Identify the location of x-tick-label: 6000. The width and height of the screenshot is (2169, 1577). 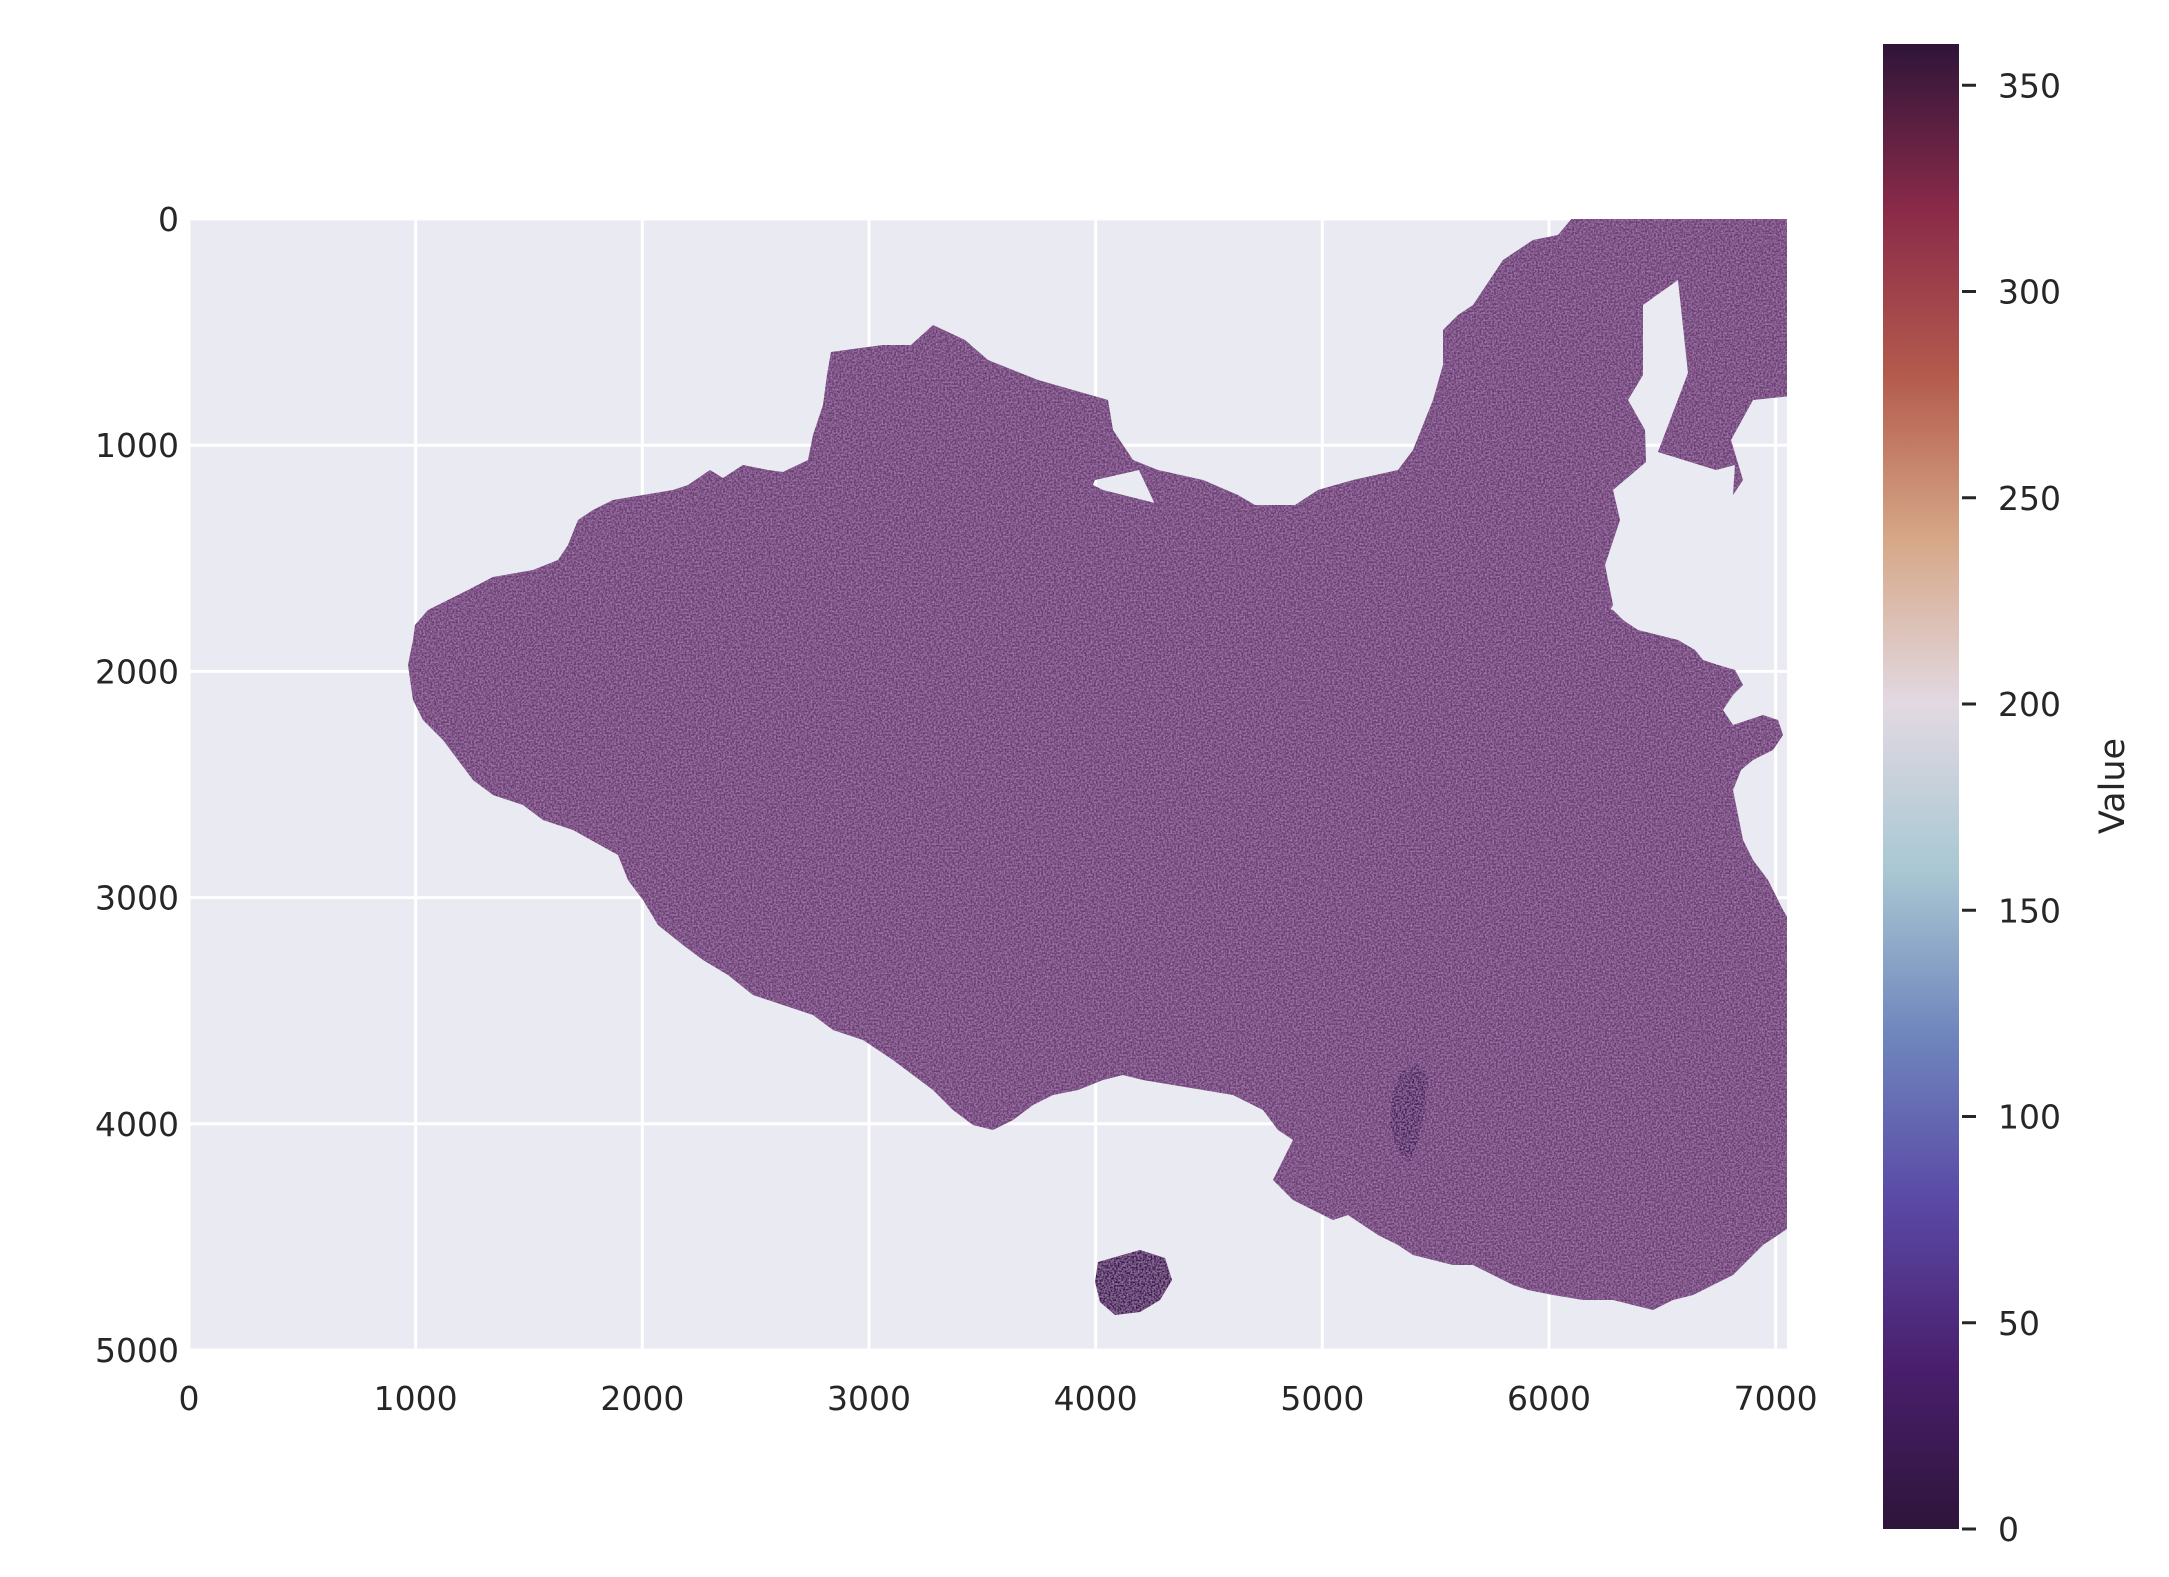
(1549, 1398).